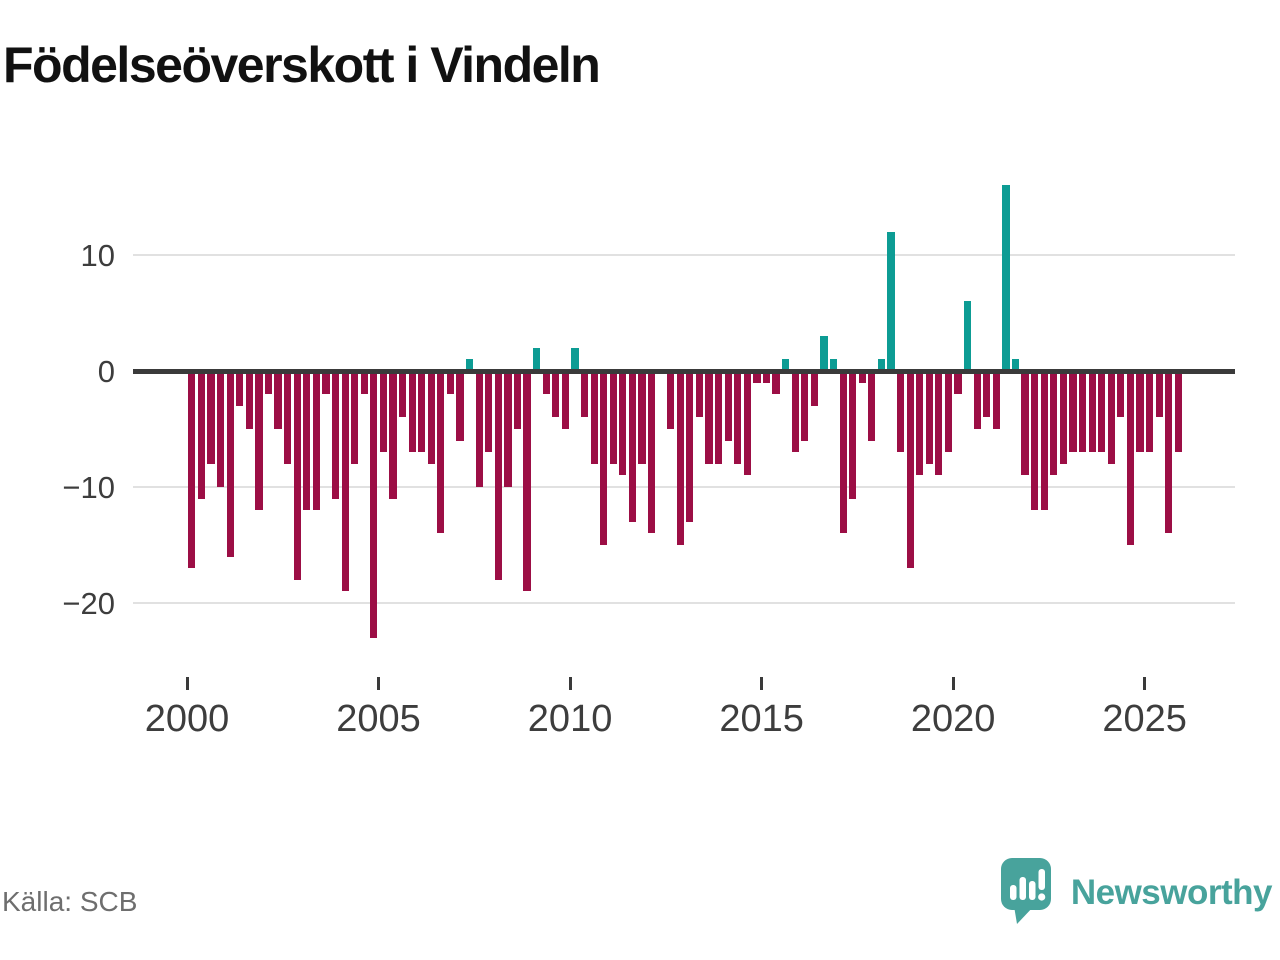 The height and width of the screenshot is (960, 1280). What do you see at coordinates (1063, 417) in the screenshot?
I see `bar-2022Q4` at bounding box center [1063, 417].